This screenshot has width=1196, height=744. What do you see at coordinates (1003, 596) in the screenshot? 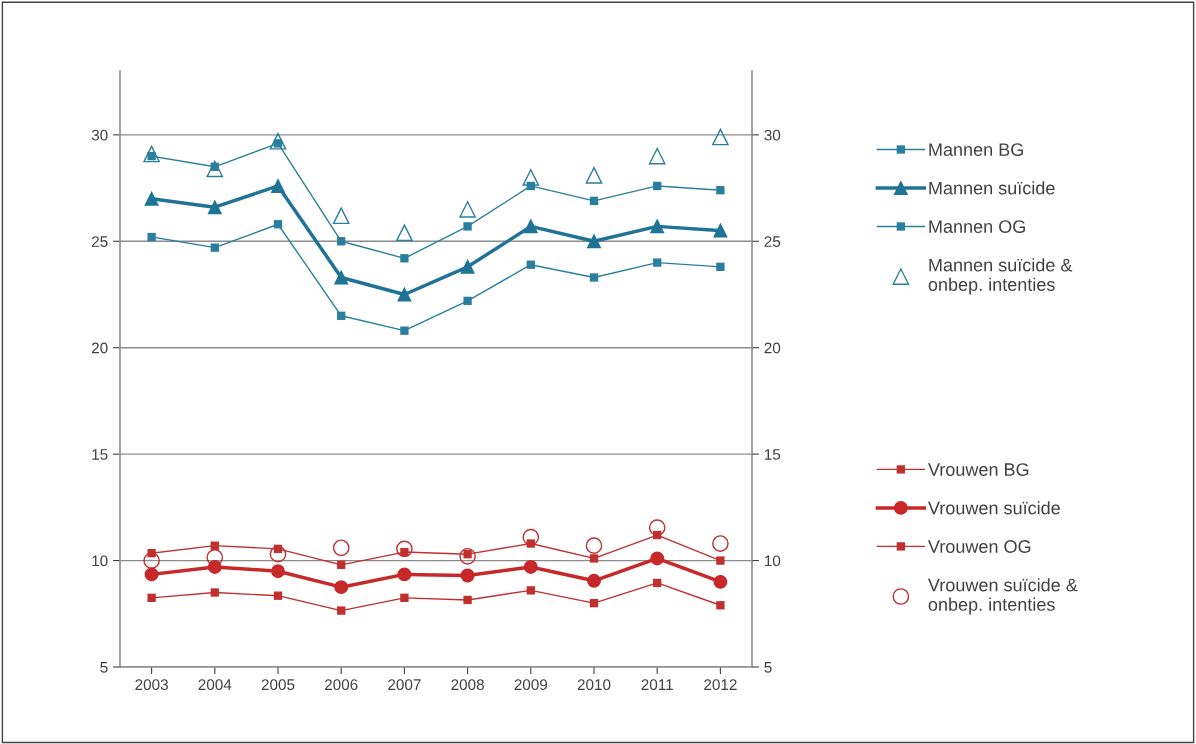
I see `legend-label: Vrouwen suïcide & onbep. intenties` at bounding box center [1003, 596].